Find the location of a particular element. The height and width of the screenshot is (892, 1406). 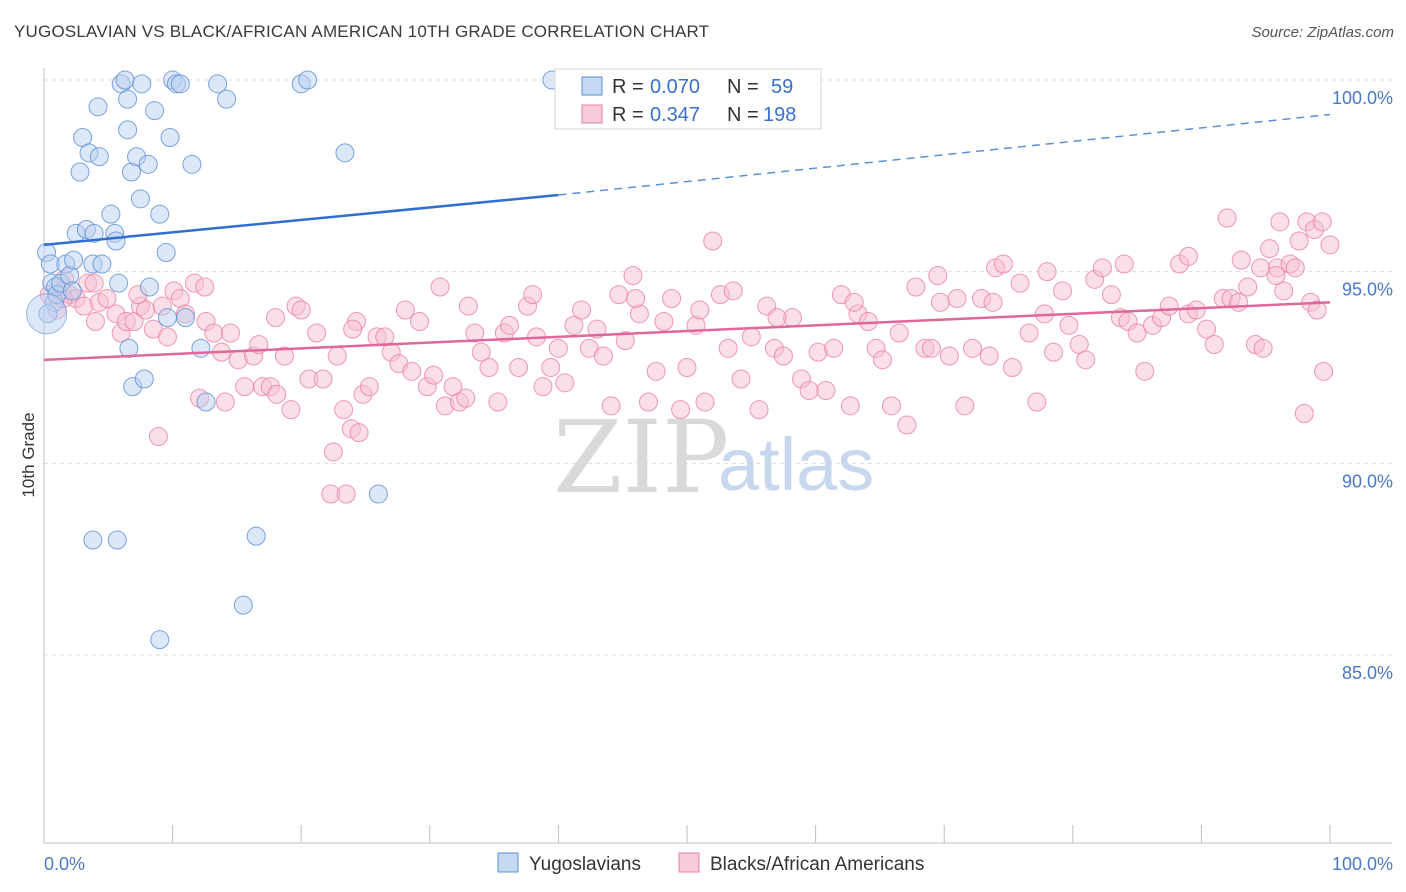

trend-yugoslavians-solid is located at coordinates (301, 220).